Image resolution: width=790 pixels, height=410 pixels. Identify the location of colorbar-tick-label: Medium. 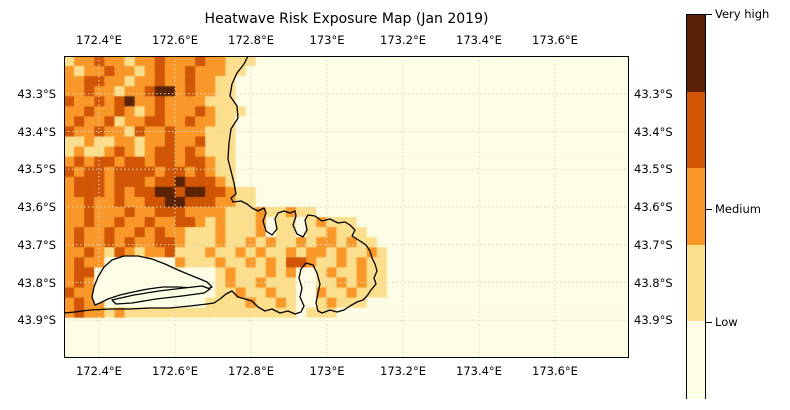
(738, 208).